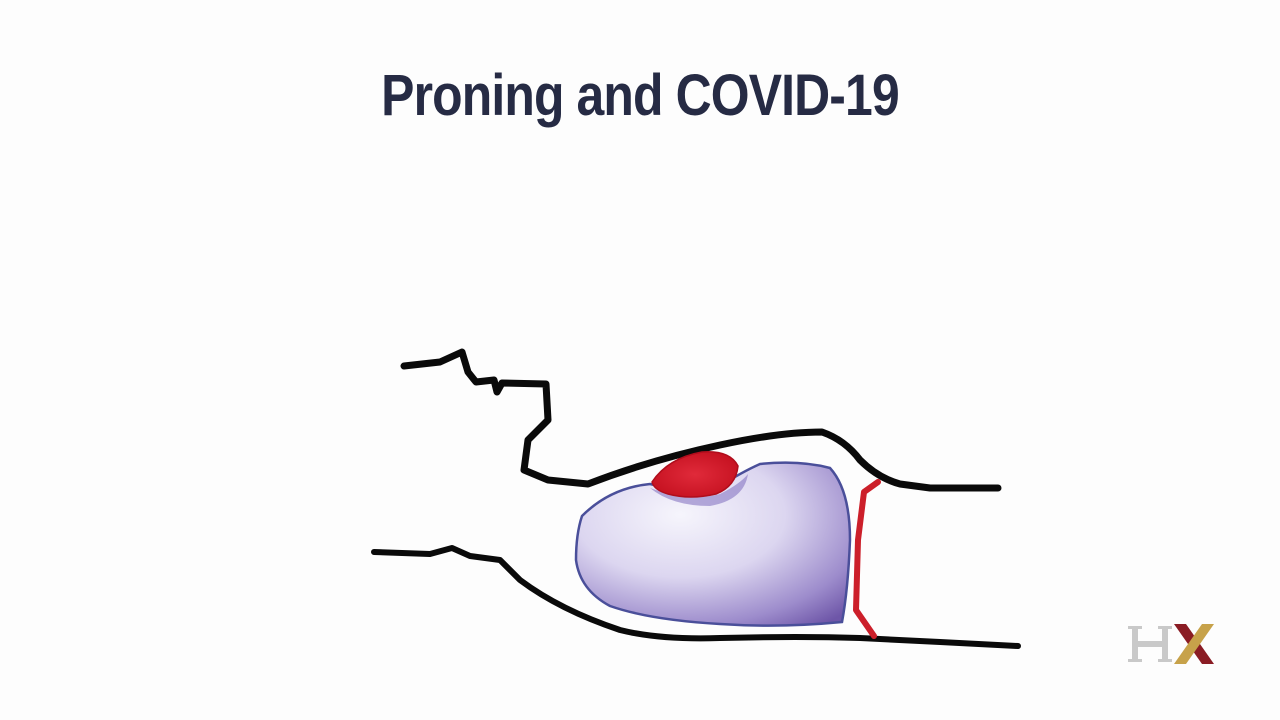  Describe the element at coordinates (640, 95) in the screenshot. I see `slide-title: Proning and COVID-19` at that location.